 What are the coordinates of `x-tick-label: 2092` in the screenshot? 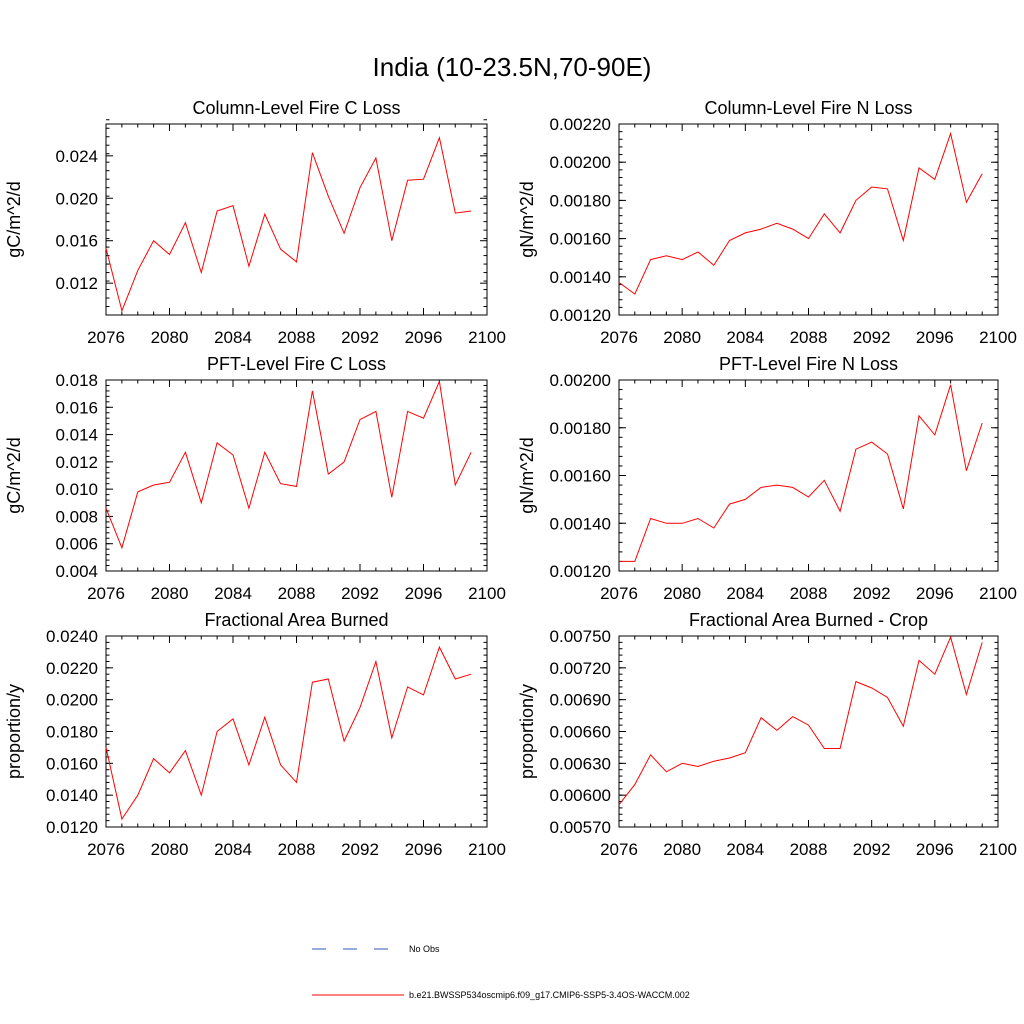 It's located at (360, 849).